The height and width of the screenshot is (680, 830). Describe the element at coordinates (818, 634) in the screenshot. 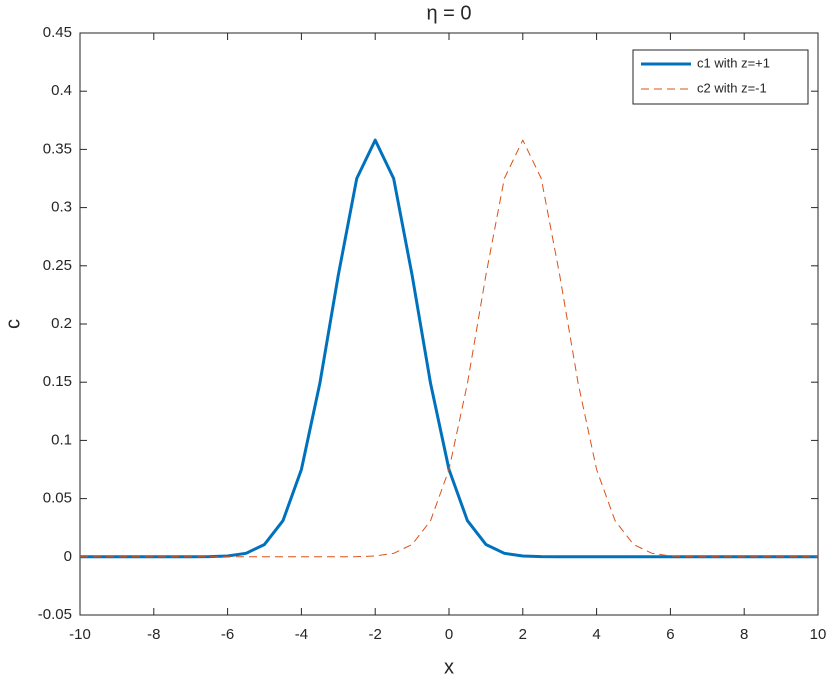

I see `x-tick-label: 10` at that location.